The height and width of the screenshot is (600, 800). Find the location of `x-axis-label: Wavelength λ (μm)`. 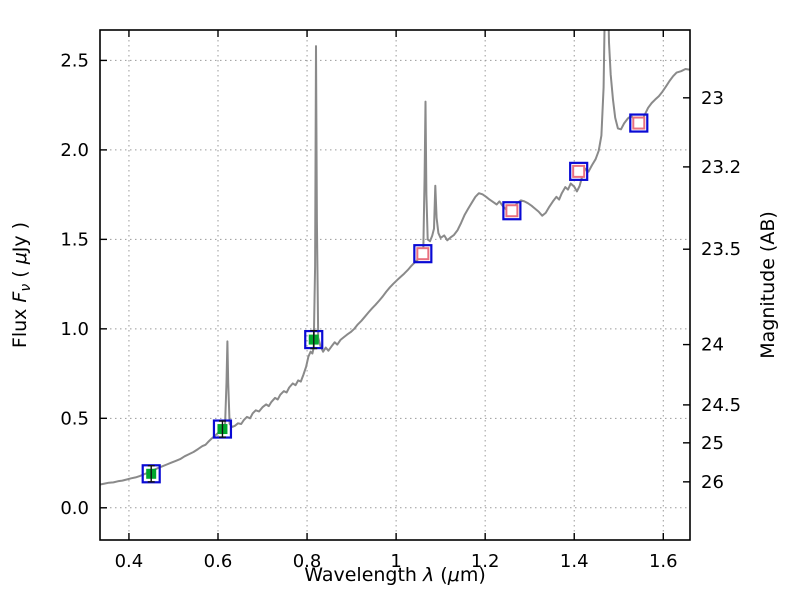

x-axis-label: Wavelength λ (μm) is located at coordinates (394, 575).